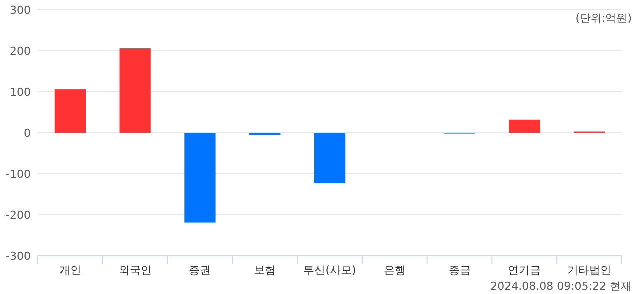  Describe the element at coordinates (135, 270) in the screenshot. I see `x-tick-label: 외국인` at that location.